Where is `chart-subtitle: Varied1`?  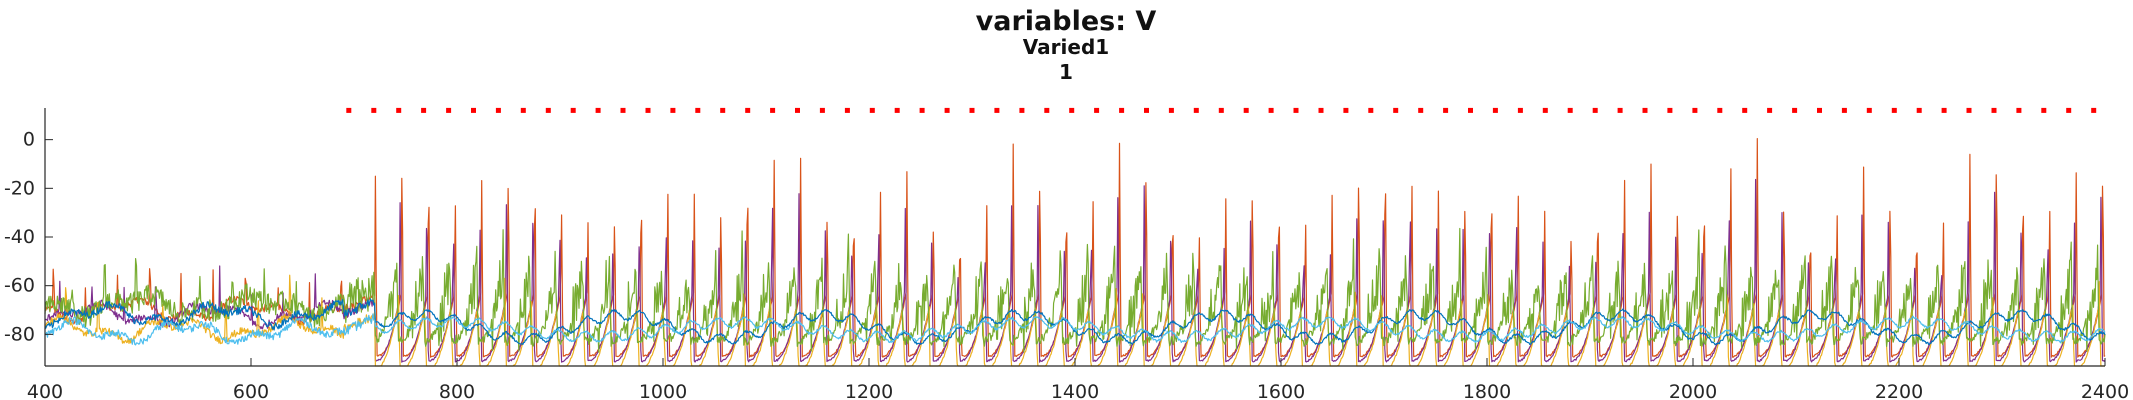 chart-subtitle: Varied1 is located at coordinates (1066, 47).